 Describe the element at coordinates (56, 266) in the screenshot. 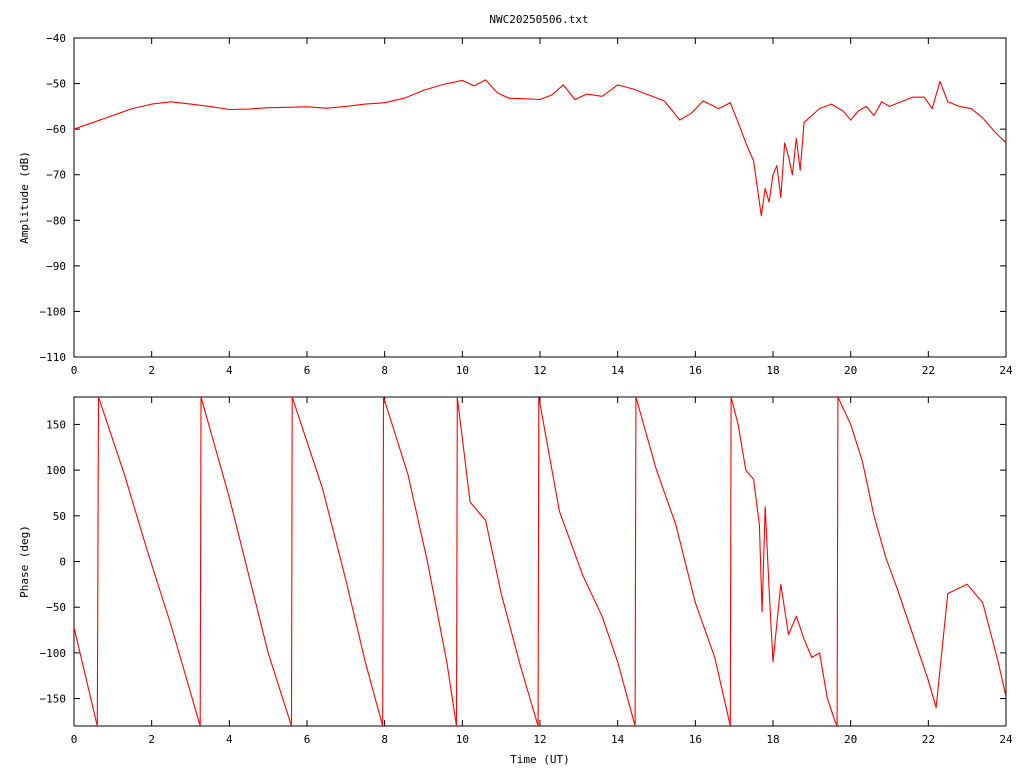

I see `y-tick-label: −90` at that location.